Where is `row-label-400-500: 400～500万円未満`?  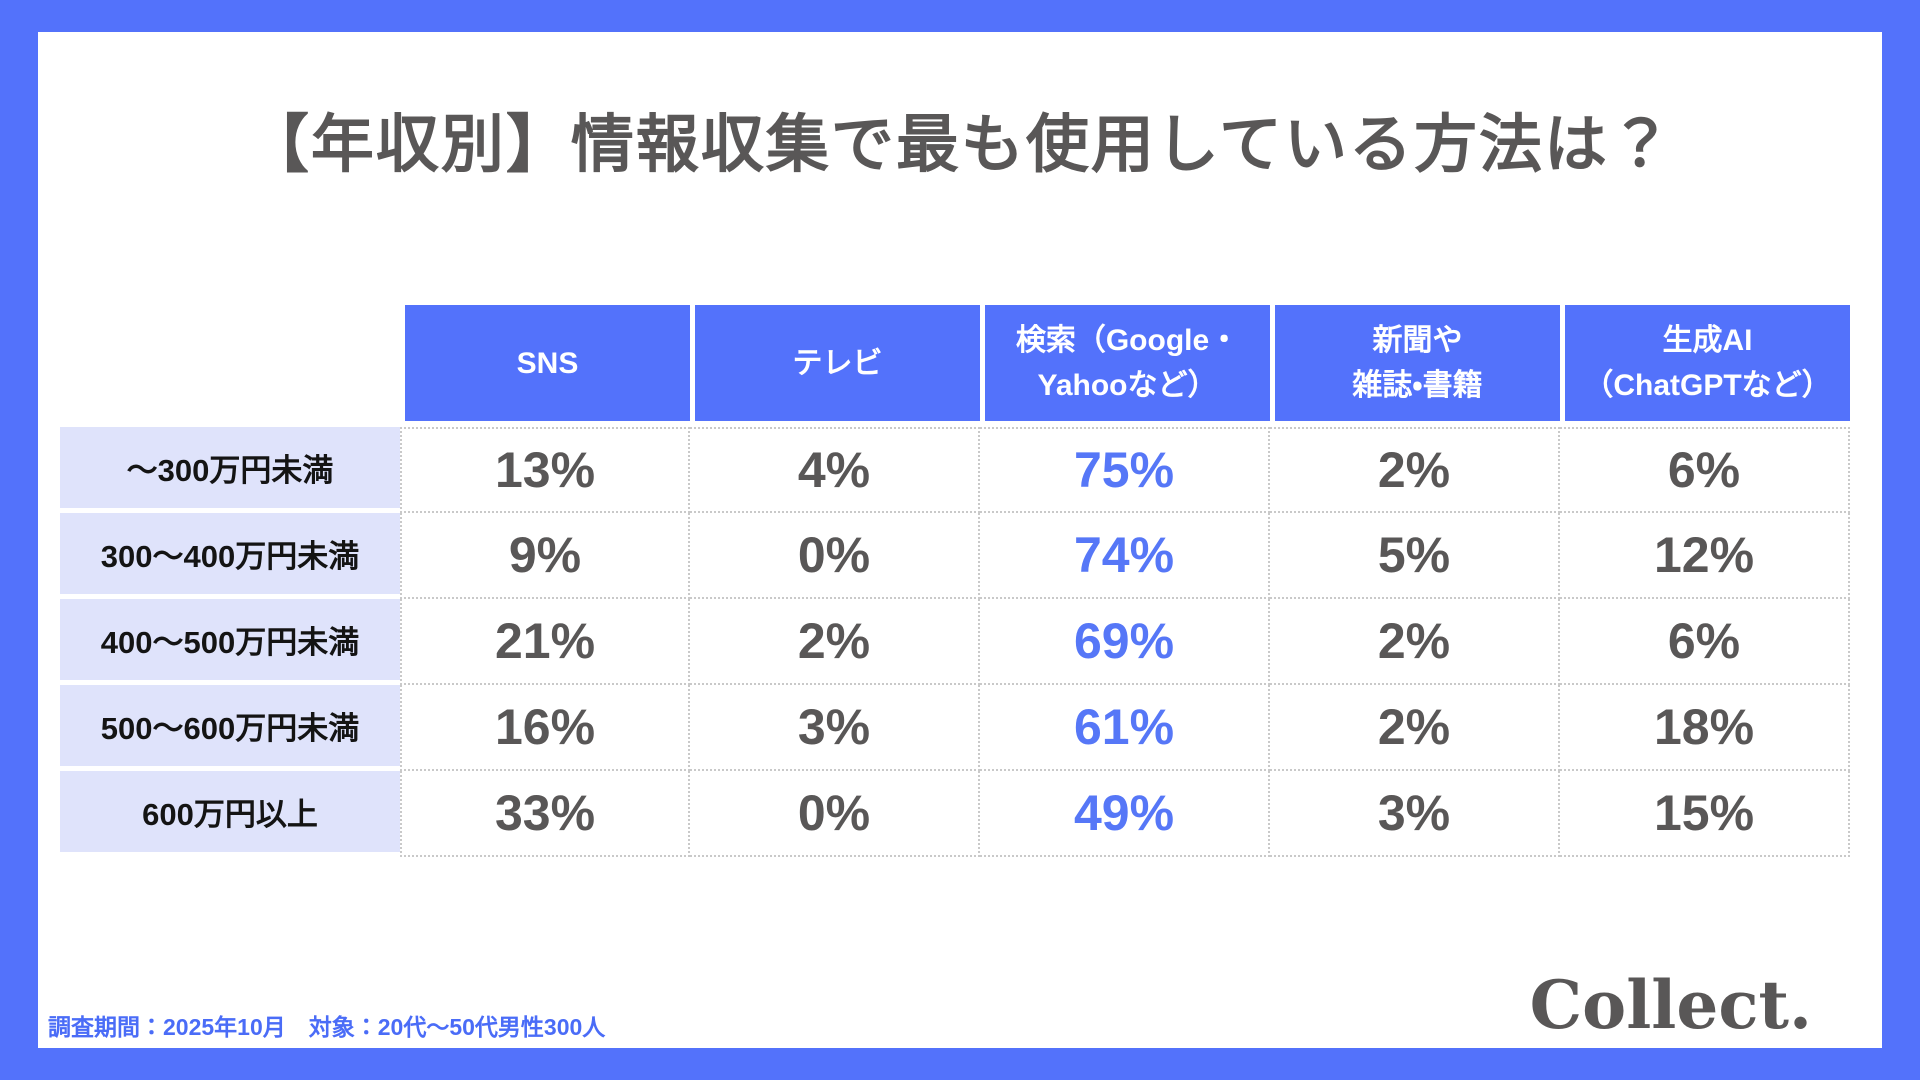 row-label-400-500: 400～500万円未満 is located at coordinates (230, 642).